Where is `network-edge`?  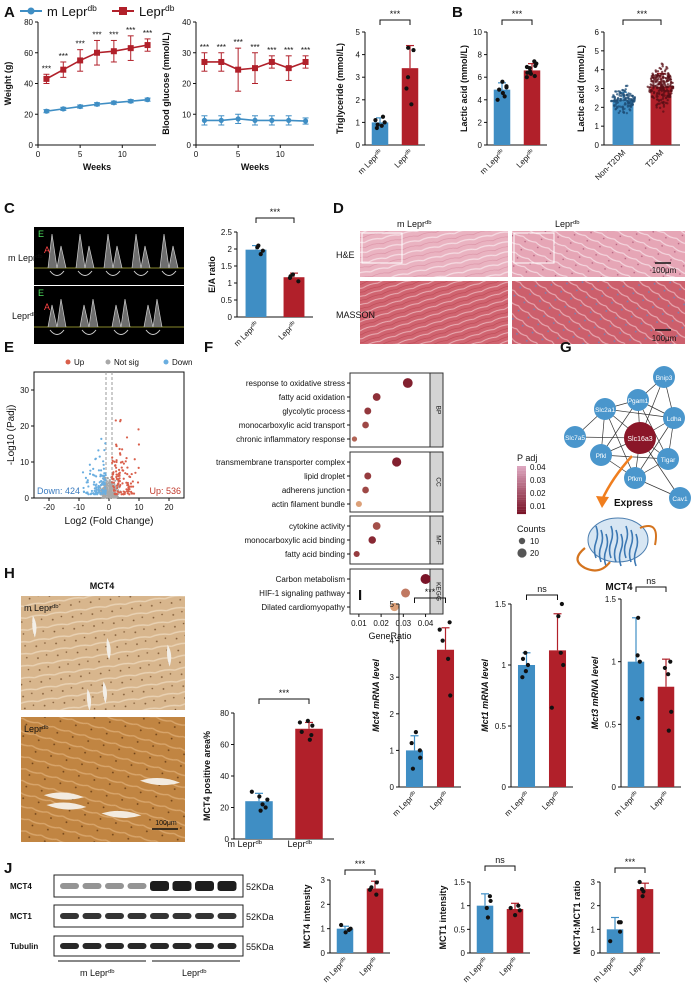 network-edge is located at coordinates (620, 443).